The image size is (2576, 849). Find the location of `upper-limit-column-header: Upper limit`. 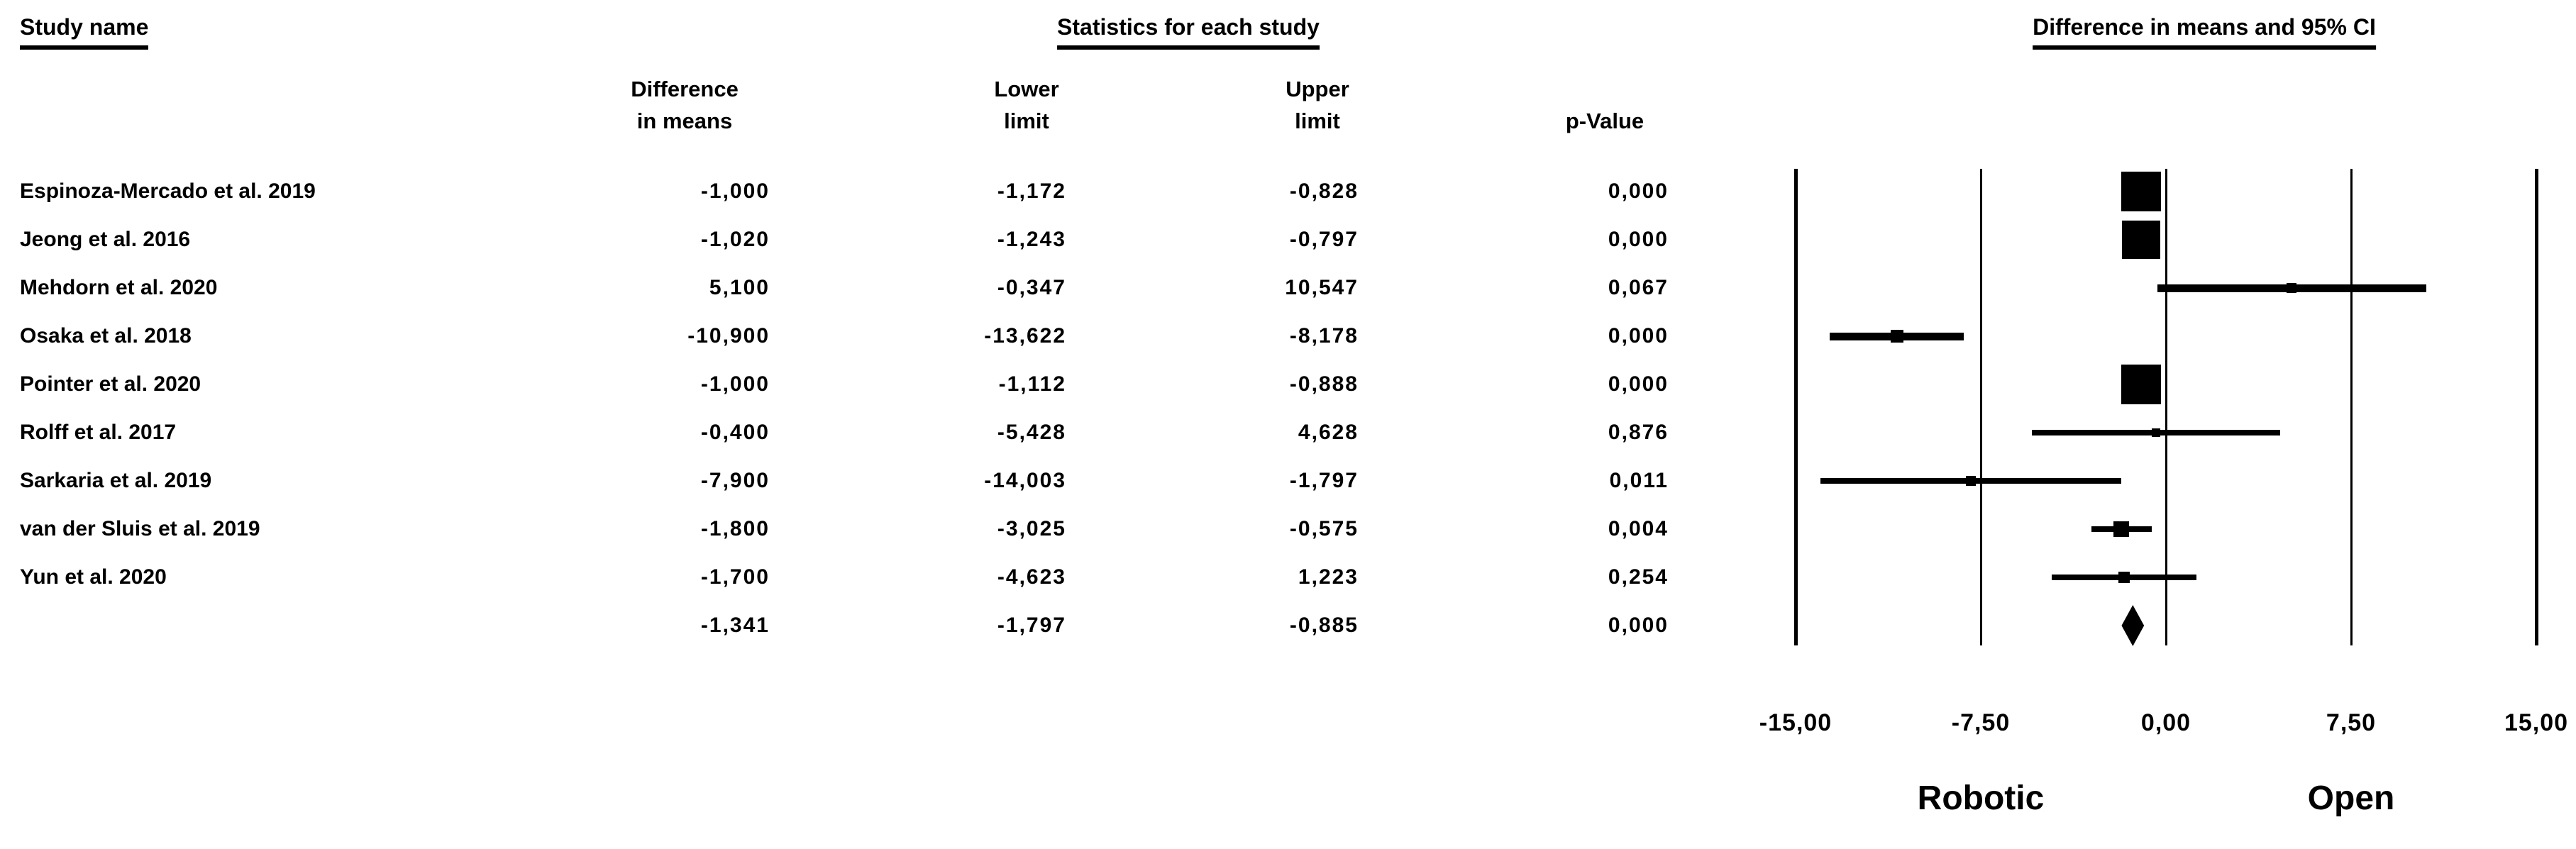

upper-limit-column-header: Upper limit is located at coordinates (1317, 105).